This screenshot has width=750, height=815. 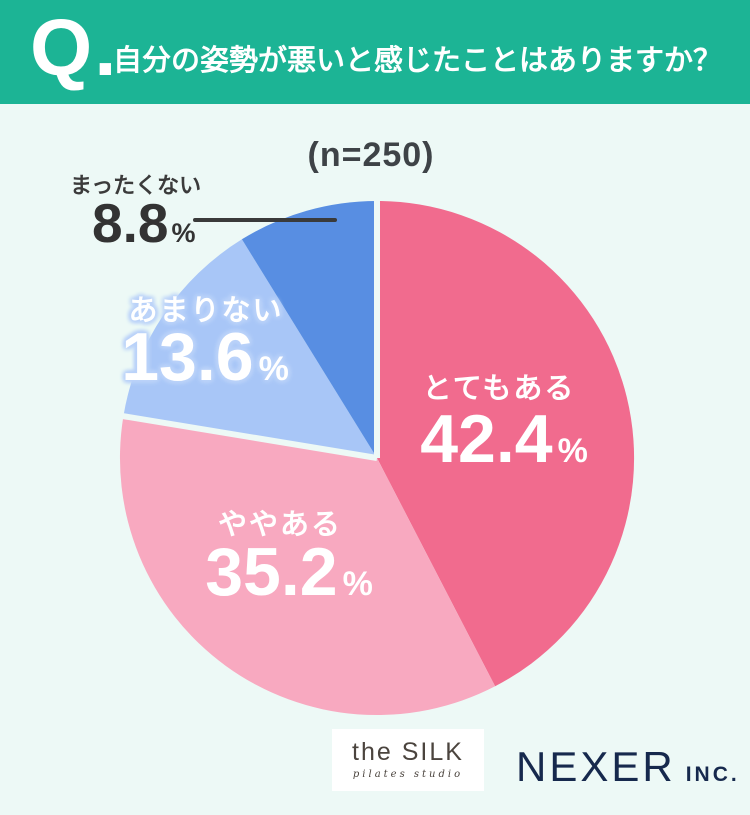 I want to click on value-mattakunai-number: 8.8, so click(x=130, y=223).